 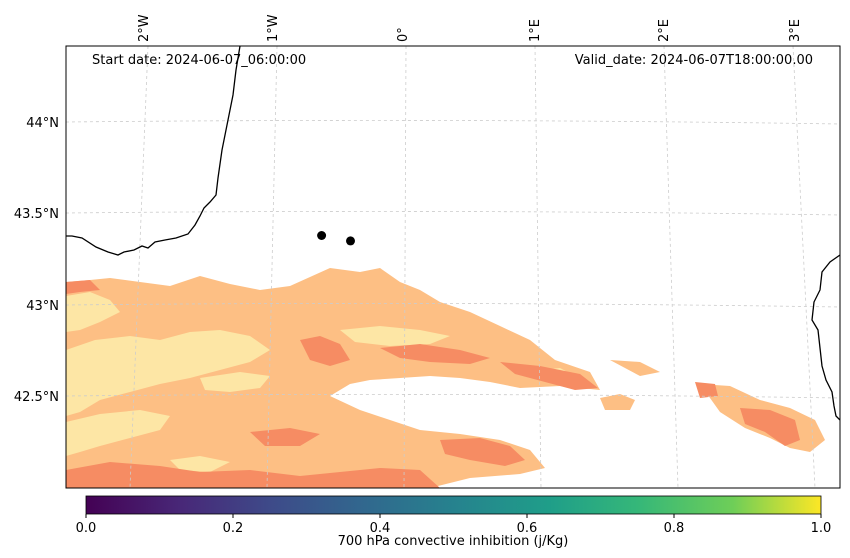 I want to click on lat-label: 43.5°N, so click(x=36, y=214).